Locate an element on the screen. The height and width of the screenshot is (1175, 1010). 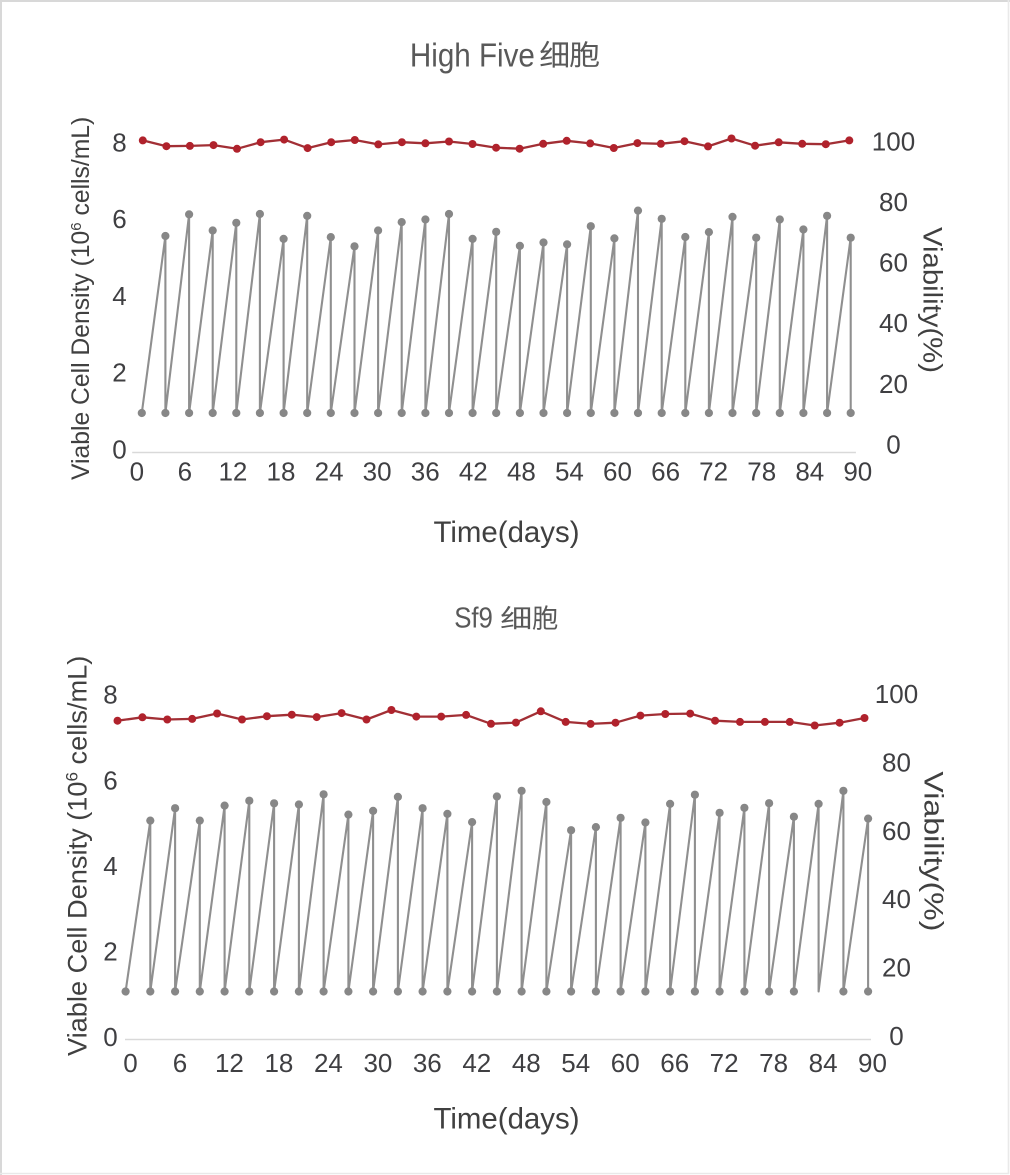
svg-text: Sf9 is located at coordinates (473, 619).